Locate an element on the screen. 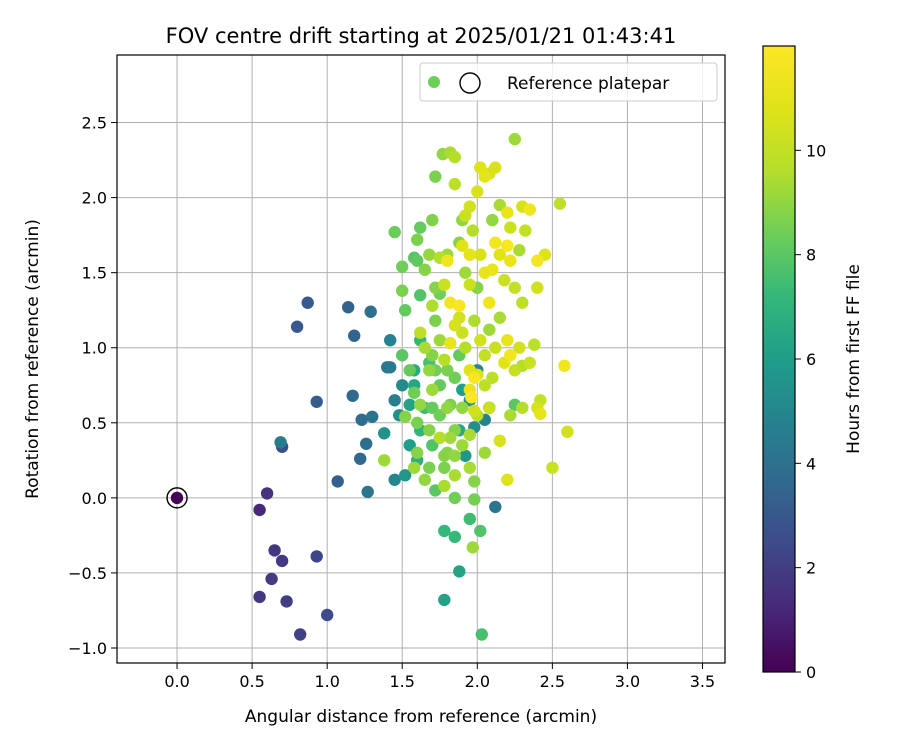  colorbar-tick-label: 6 is located at coordinates (811, 359).